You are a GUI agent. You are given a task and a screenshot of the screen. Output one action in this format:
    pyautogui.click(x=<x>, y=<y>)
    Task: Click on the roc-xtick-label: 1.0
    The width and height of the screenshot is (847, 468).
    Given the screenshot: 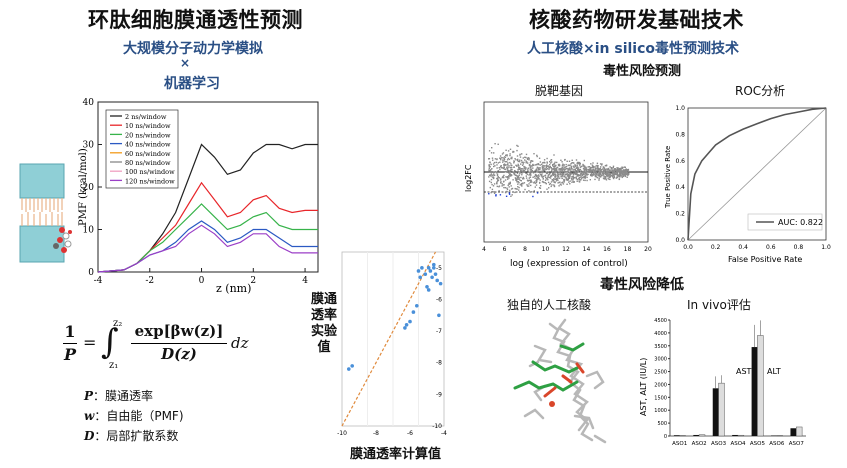 What is the action you would take?
    pyautogui.click(x=826, y=247)
    